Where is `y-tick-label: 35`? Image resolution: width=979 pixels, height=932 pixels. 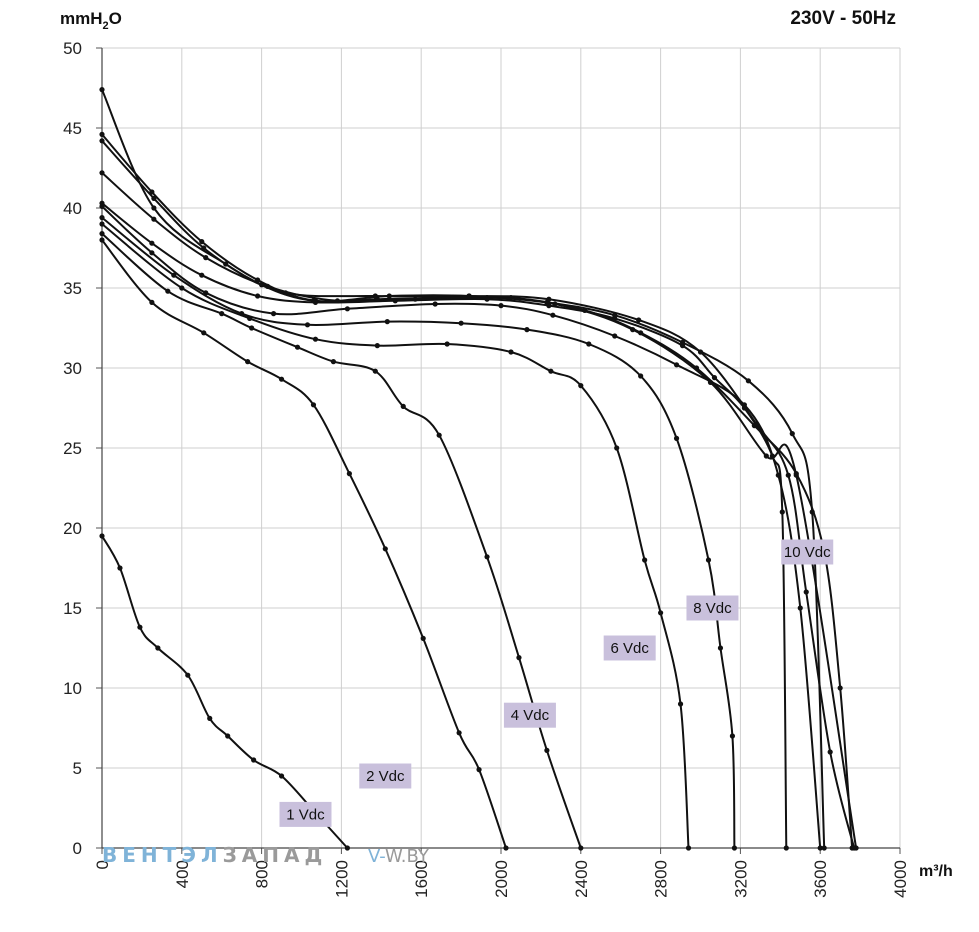 y-tick-label: 35 is located at coordinates (72, 288).